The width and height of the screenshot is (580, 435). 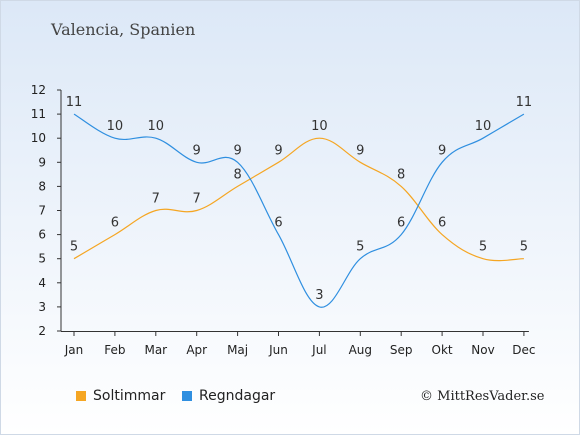 I want to click on y-tick-label: 2, so click(x=42, y=331).